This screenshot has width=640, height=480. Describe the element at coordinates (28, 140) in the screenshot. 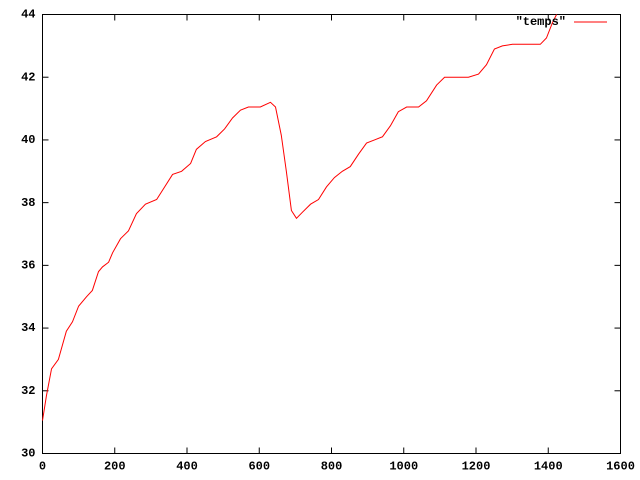

I see `y-tick-label: 40` at that location.